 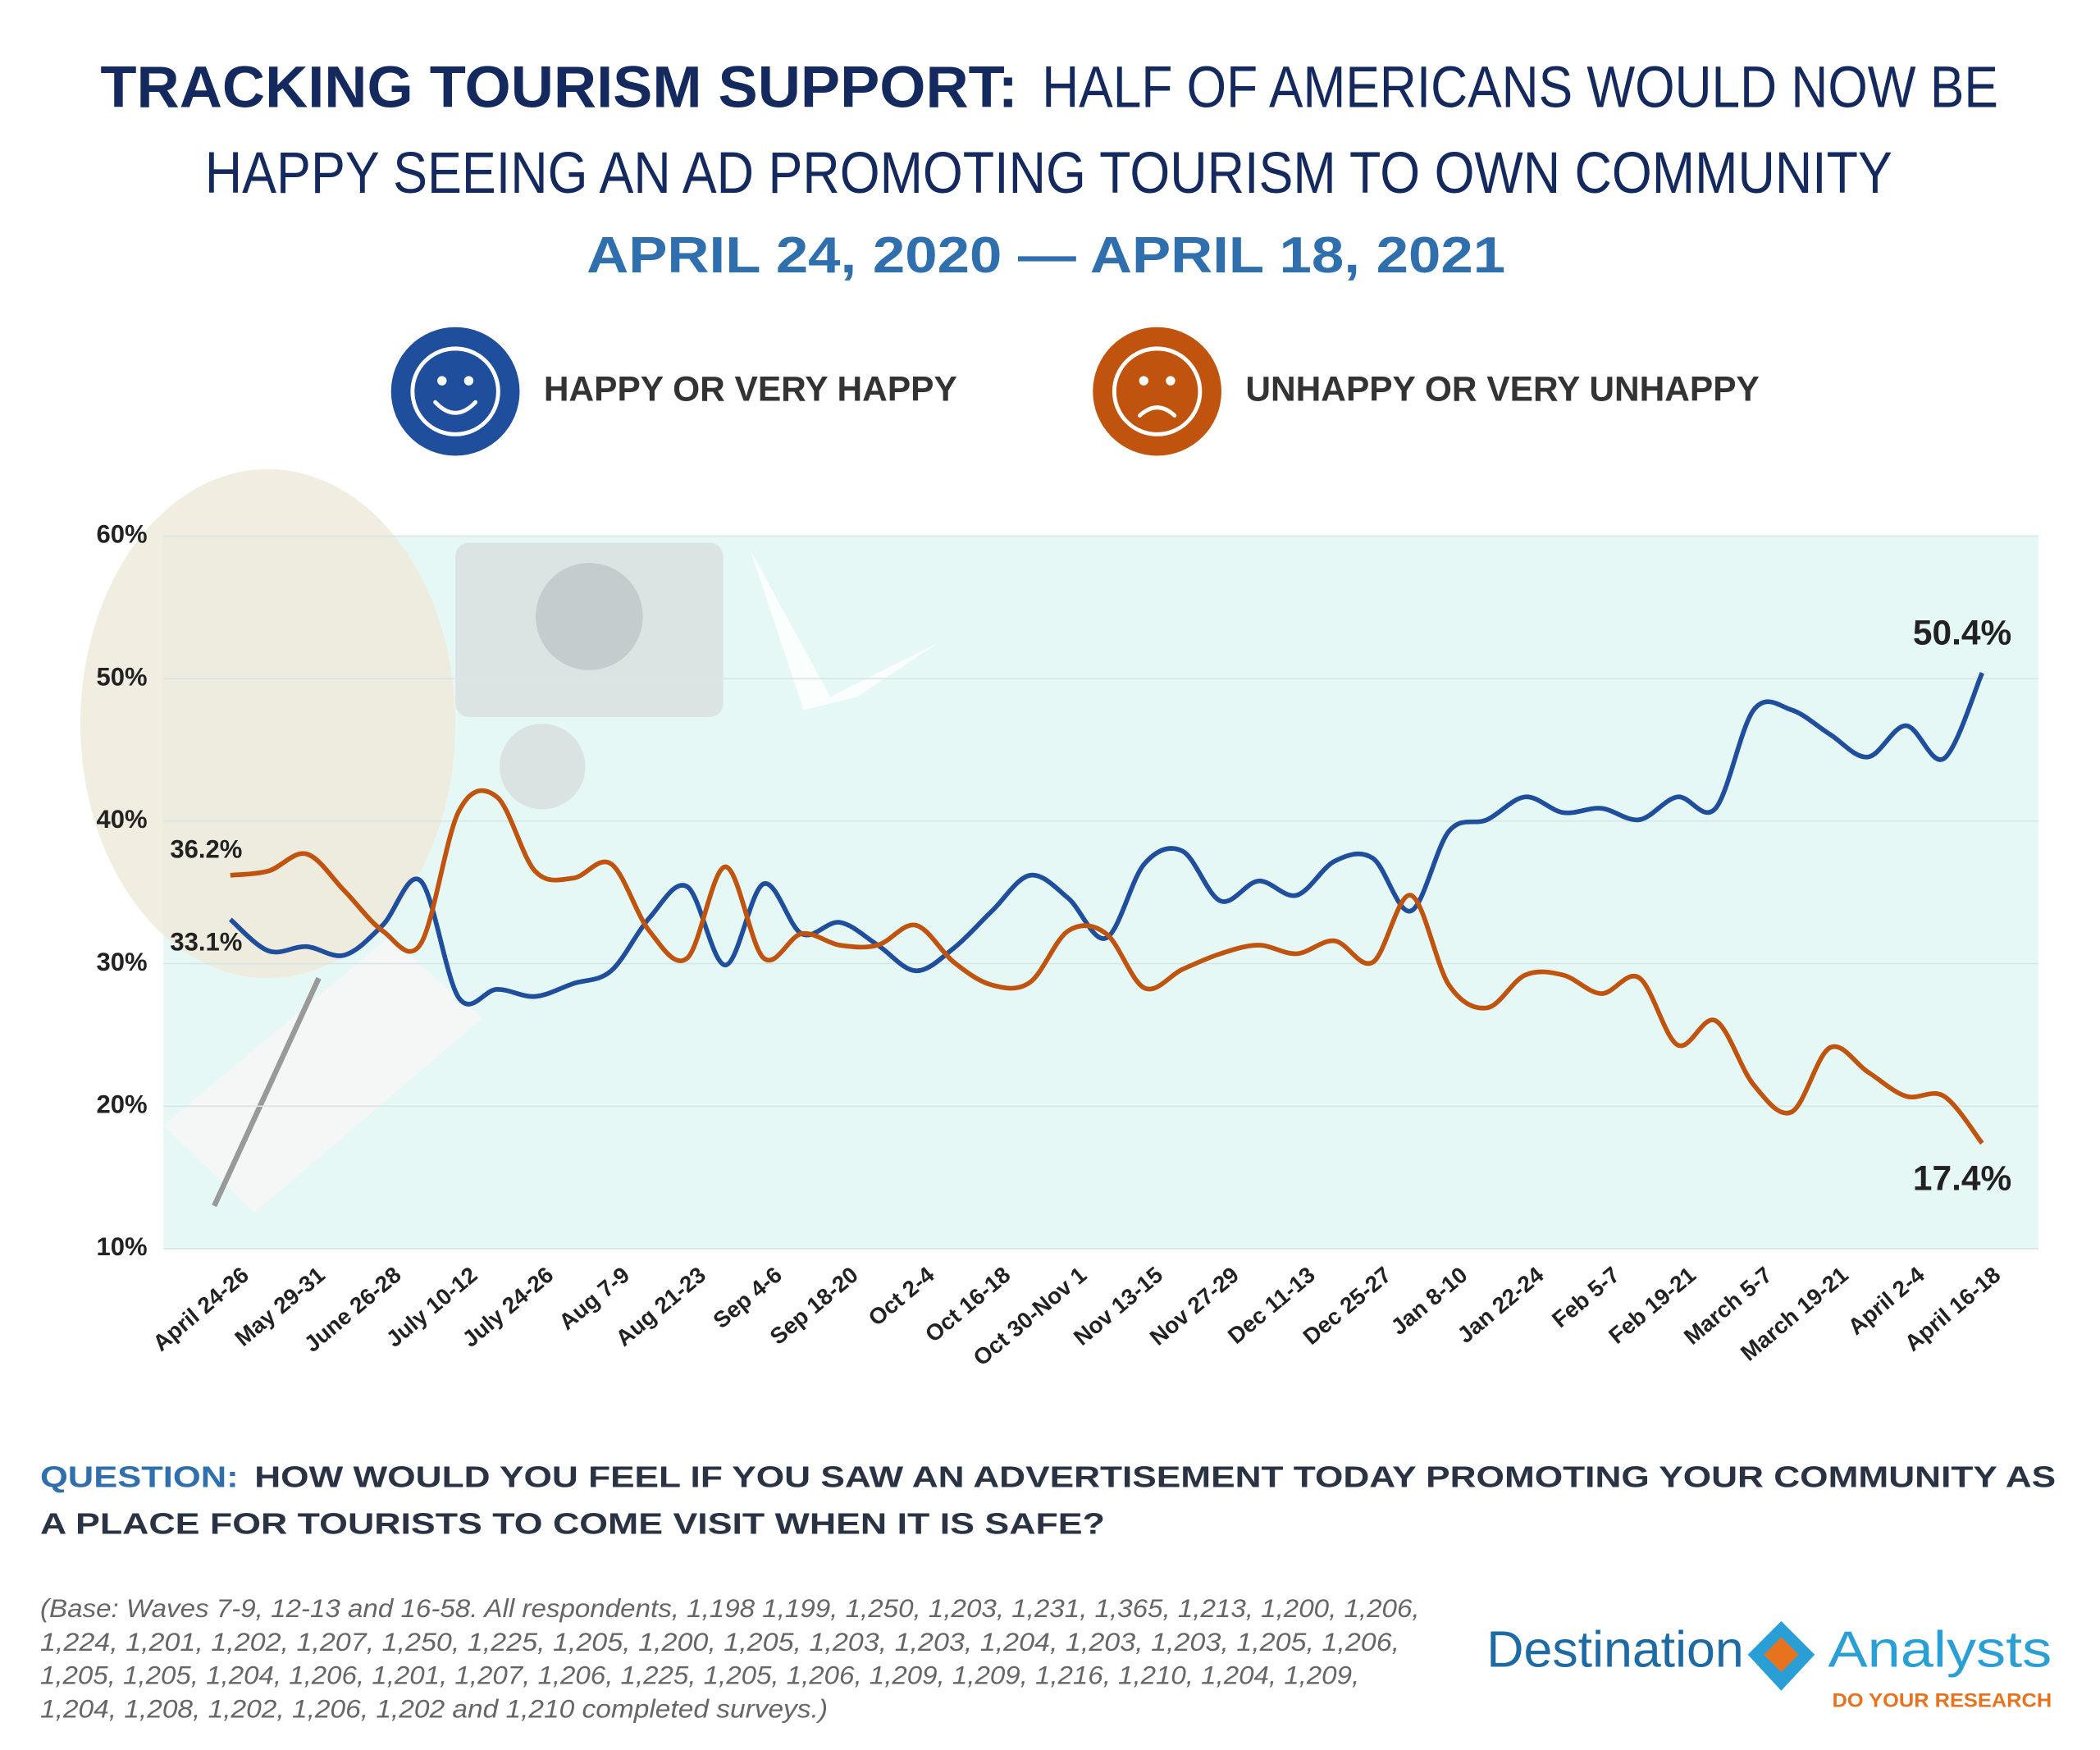 What do you see at coordinates (123, 819) in the screenshot?
I see `y-tick-label: 40%` at bounding box center [123, 819].